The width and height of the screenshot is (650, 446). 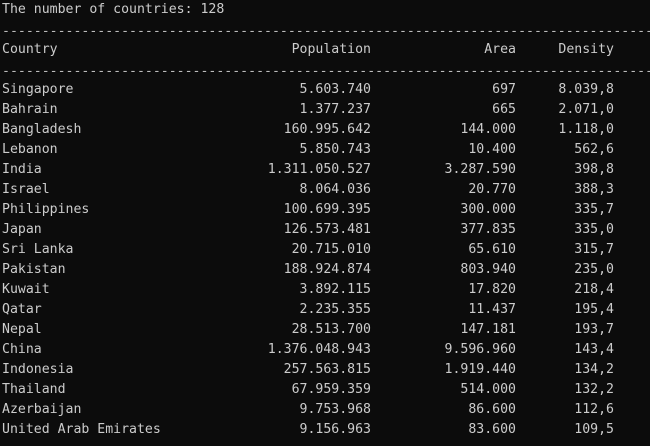 What do you see at coordinates (335, 289) in the screenshot?
I see `cell-population: 3.892.115` at bounding box center [335, 289].